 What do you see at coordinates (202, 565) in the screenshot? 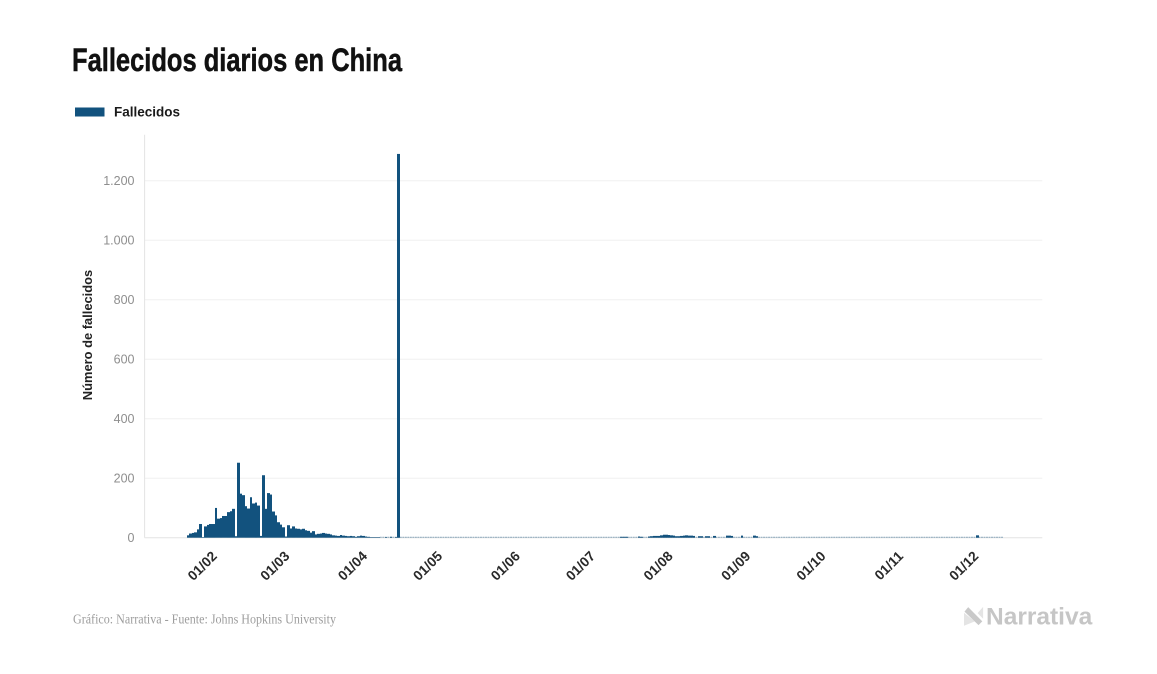
I see `svg-text: 01/02` at bounding box center [202, 565].